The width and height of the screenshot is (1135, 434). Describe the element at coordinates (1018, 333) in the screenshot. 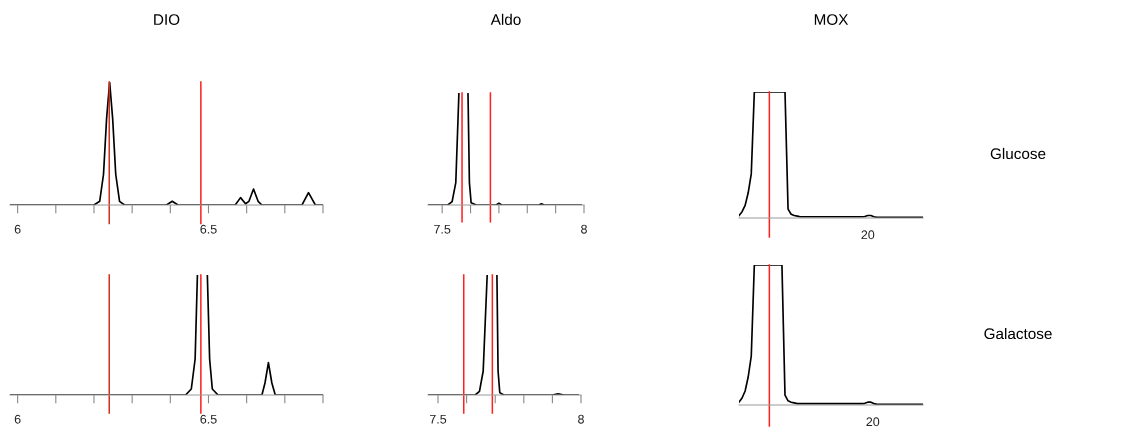

I see `text: Galactose` at that location.